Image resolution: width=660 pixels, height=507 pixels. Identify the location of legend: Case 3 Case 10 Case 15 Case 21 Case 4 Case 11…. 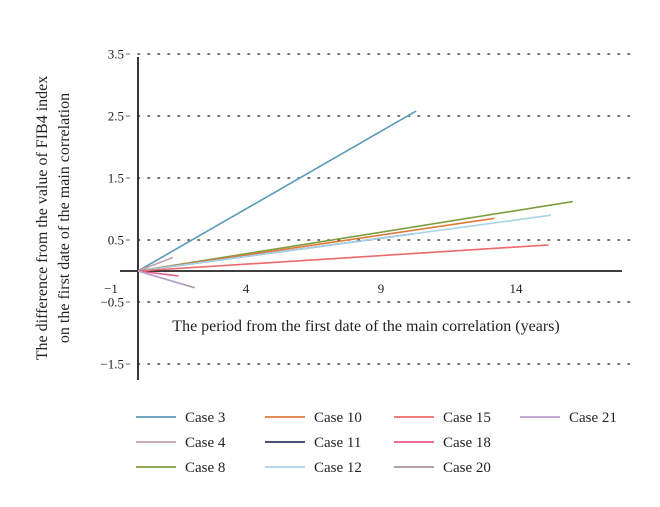
(376, 443).